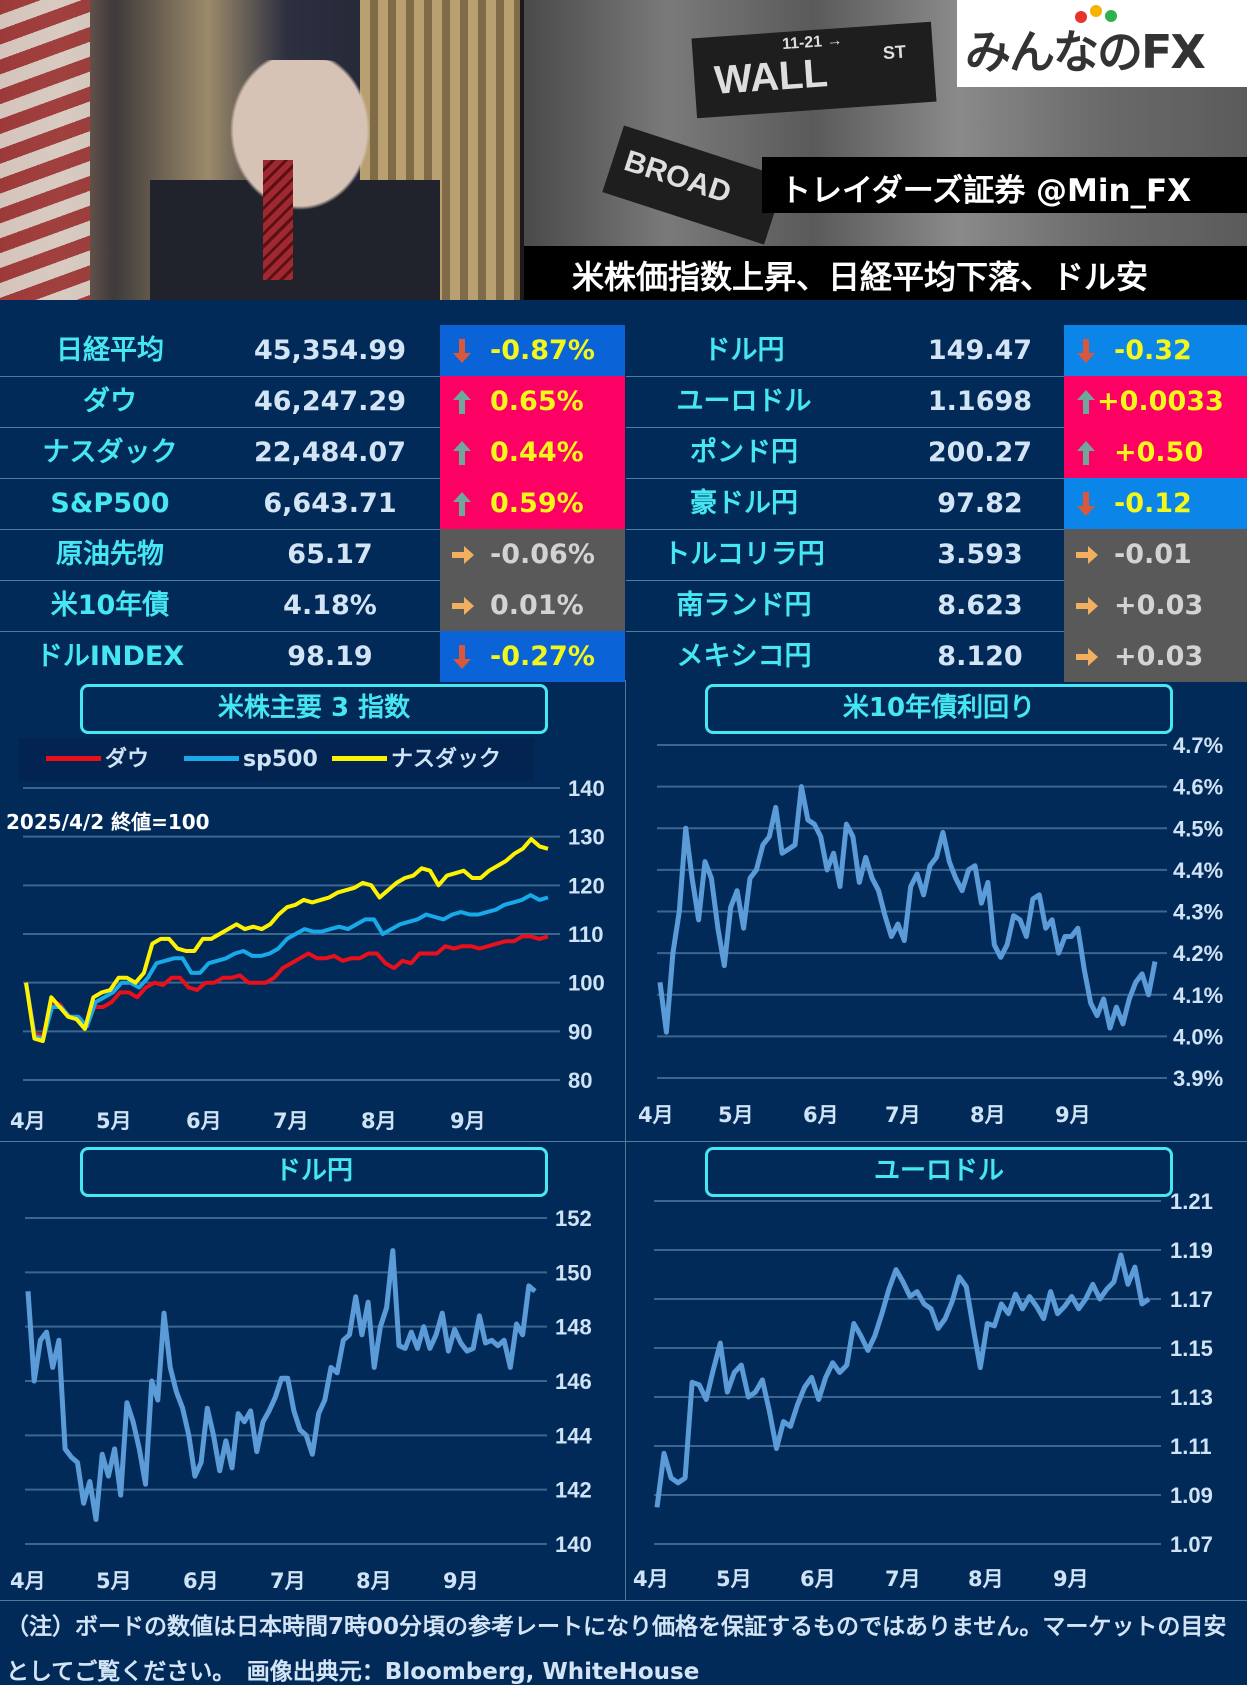 Image resolution: width=1247 pixels, height=1685 pixels. What do you see at coordinates (542, 656) in the screenshot?
I see `change-value: -0.27%` at bounding box center [542, 656].